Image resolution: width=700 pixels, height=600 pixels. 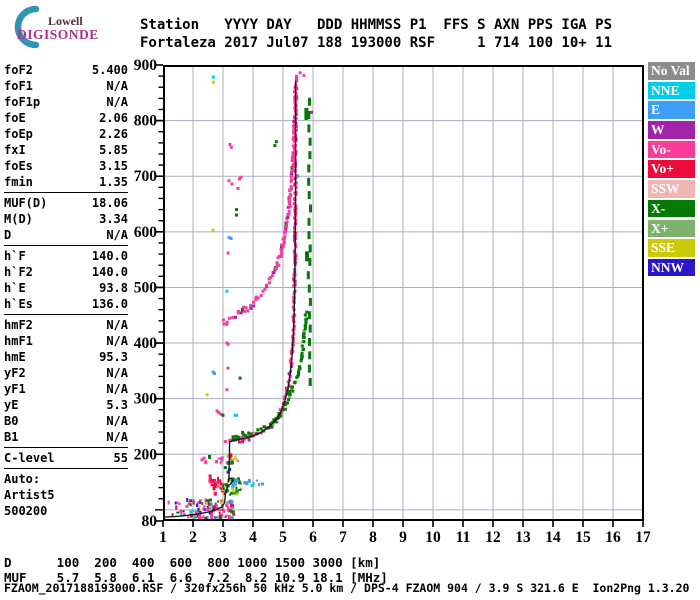 I want to click on param-label: fmin, so click(x=18, y=182).